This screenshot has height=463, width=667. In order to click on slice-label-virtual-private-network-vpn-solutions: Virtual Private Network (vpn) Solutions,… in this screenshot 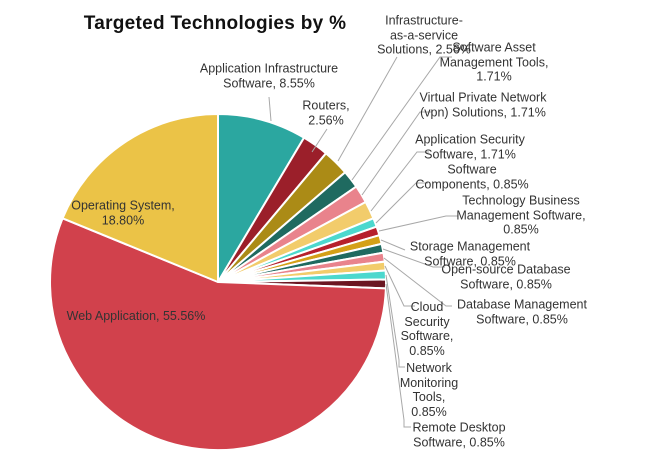, I will do `click(483, 105)`.